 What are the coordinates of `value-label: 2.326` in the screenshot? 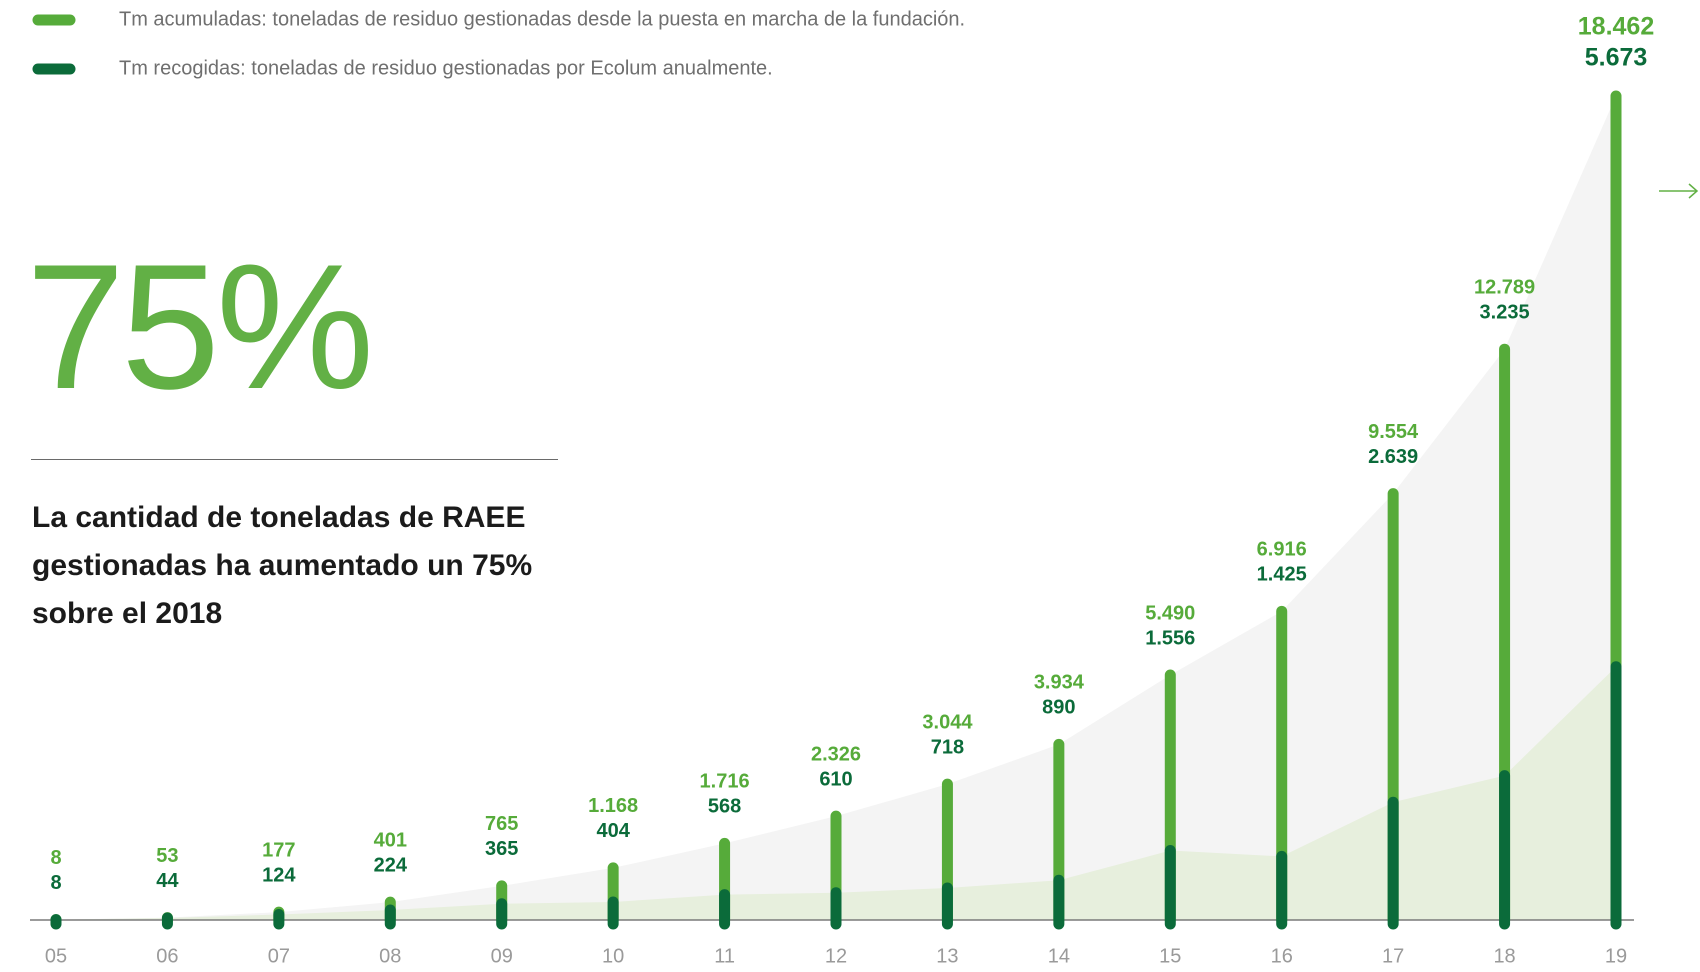 It's located at (836, 754).